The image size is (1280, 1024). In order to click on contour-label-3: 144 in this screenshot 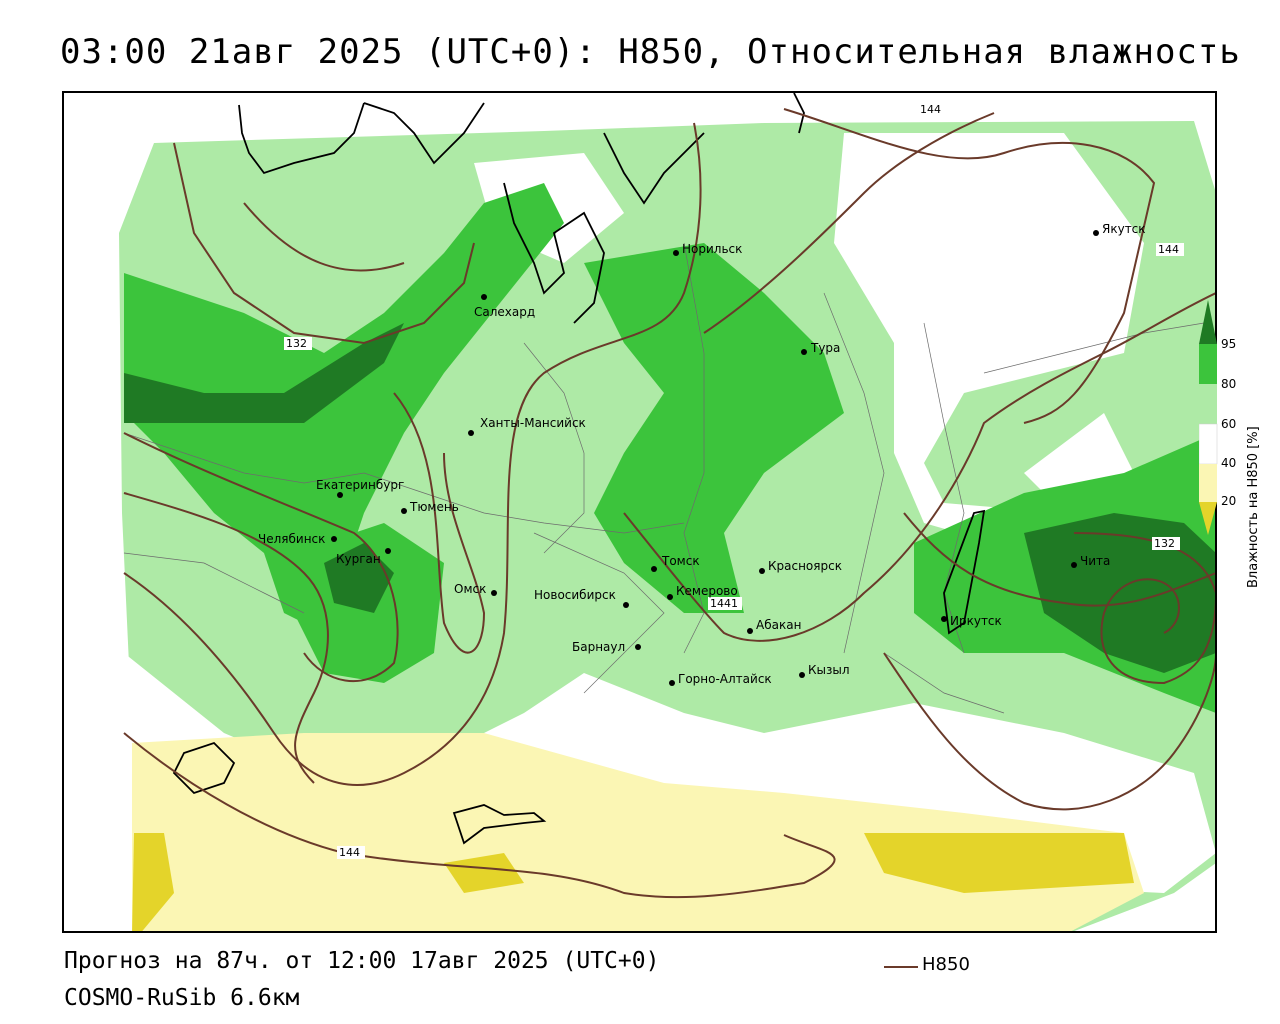, I will do `click(349, 852)`.